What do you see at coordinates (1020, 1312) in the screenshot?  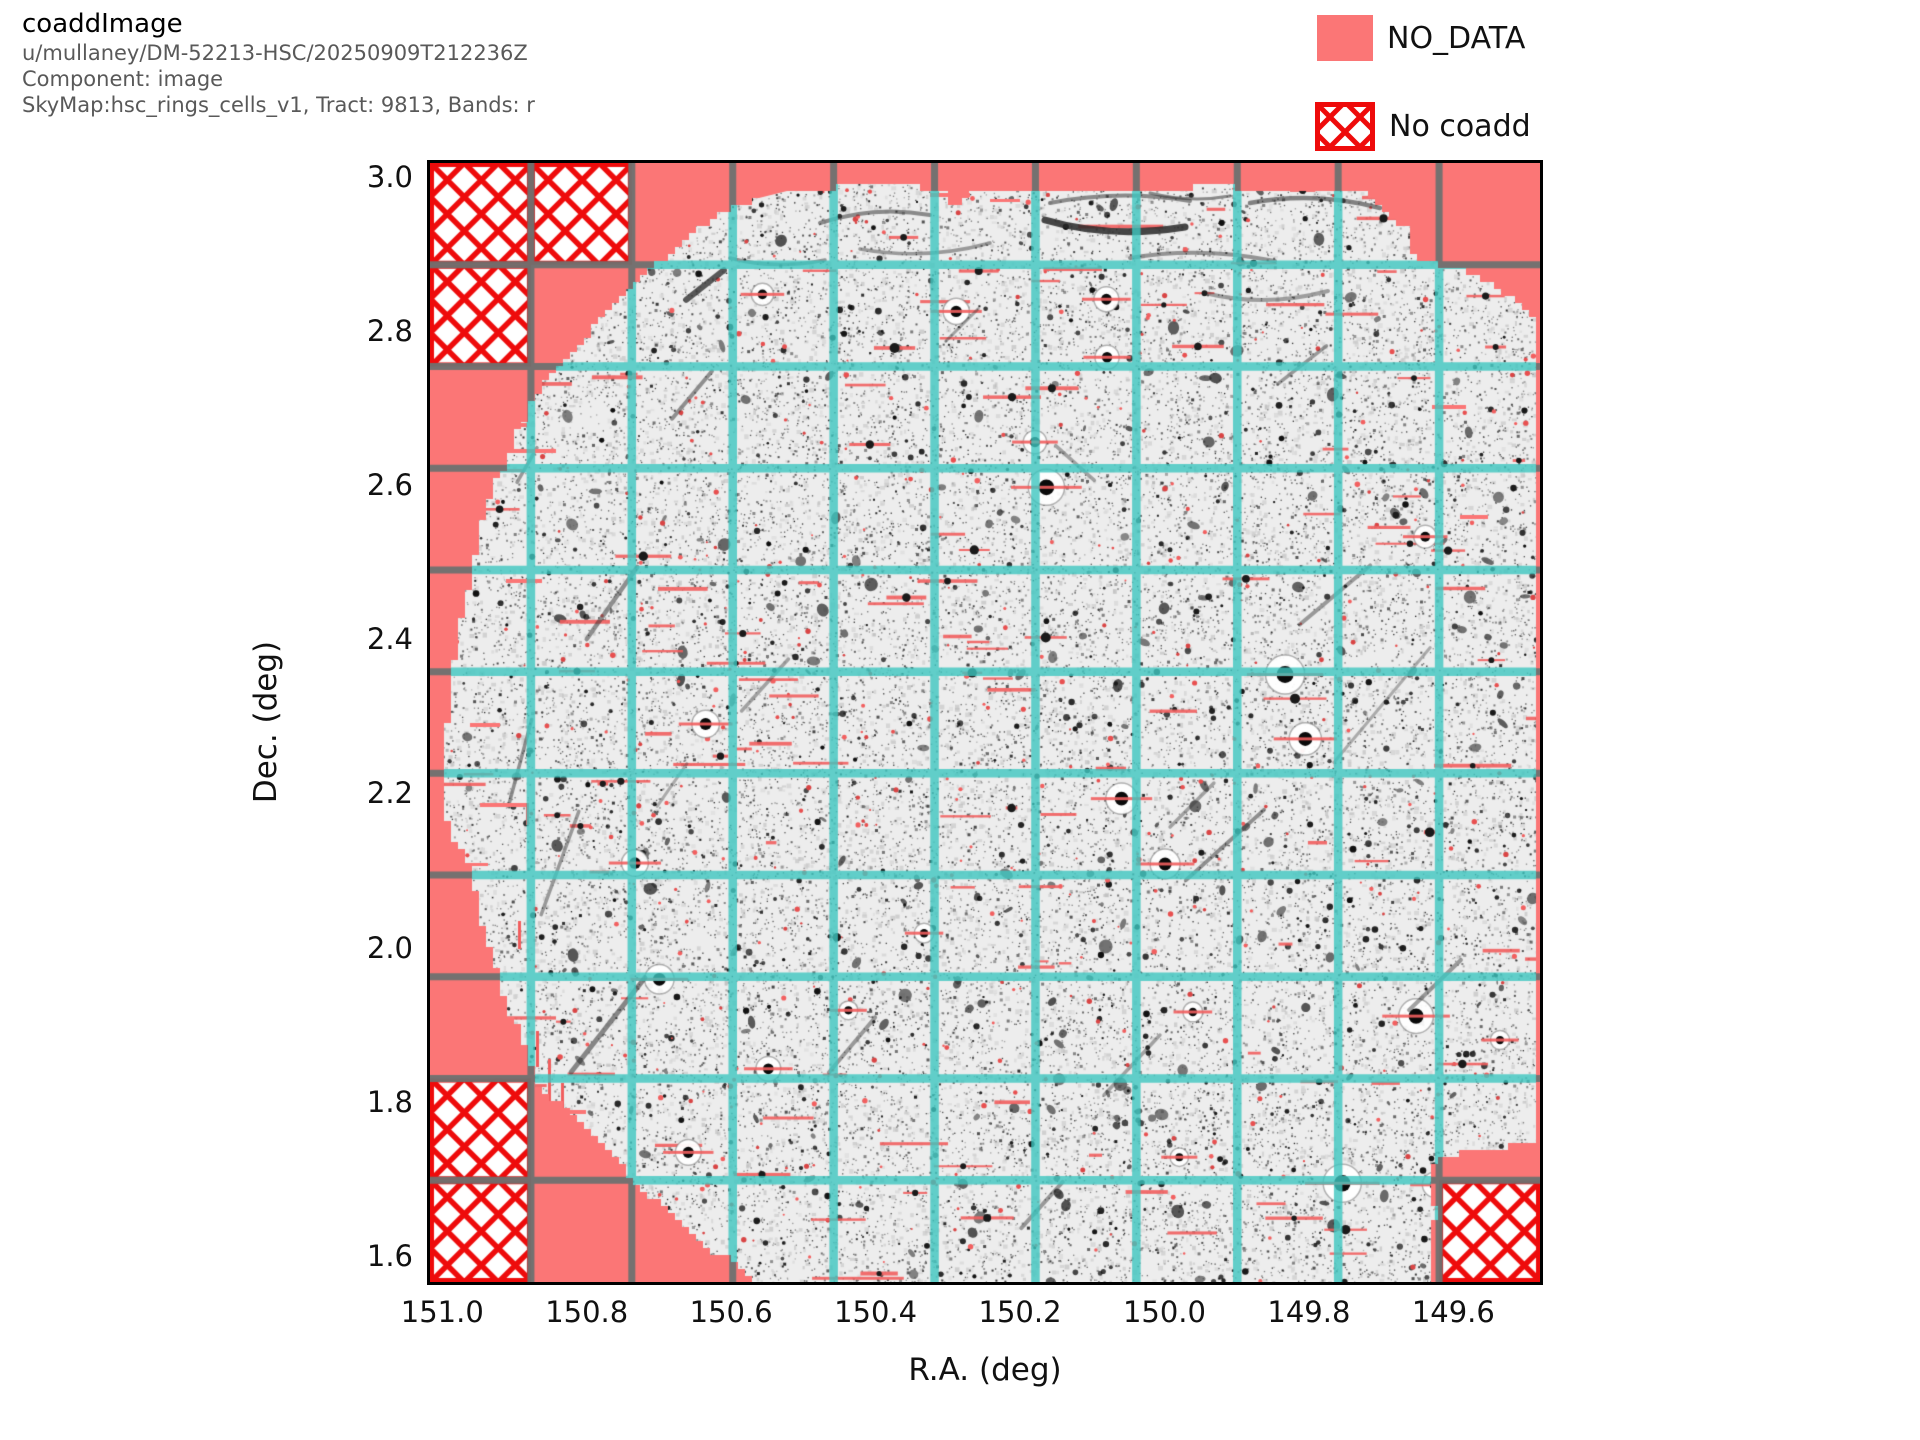 I see `x-tick-label: 150.2` at bounding box center [1020, 1312].